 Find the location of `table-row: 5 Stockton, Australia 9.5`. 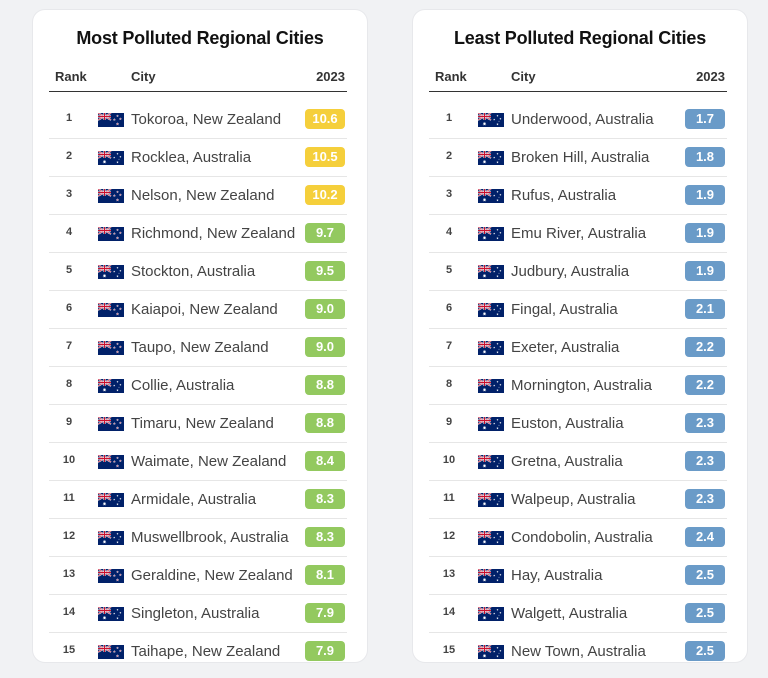

table-row: 5 Stockton, Australia 9.5 is located at coordinates (198, 272).